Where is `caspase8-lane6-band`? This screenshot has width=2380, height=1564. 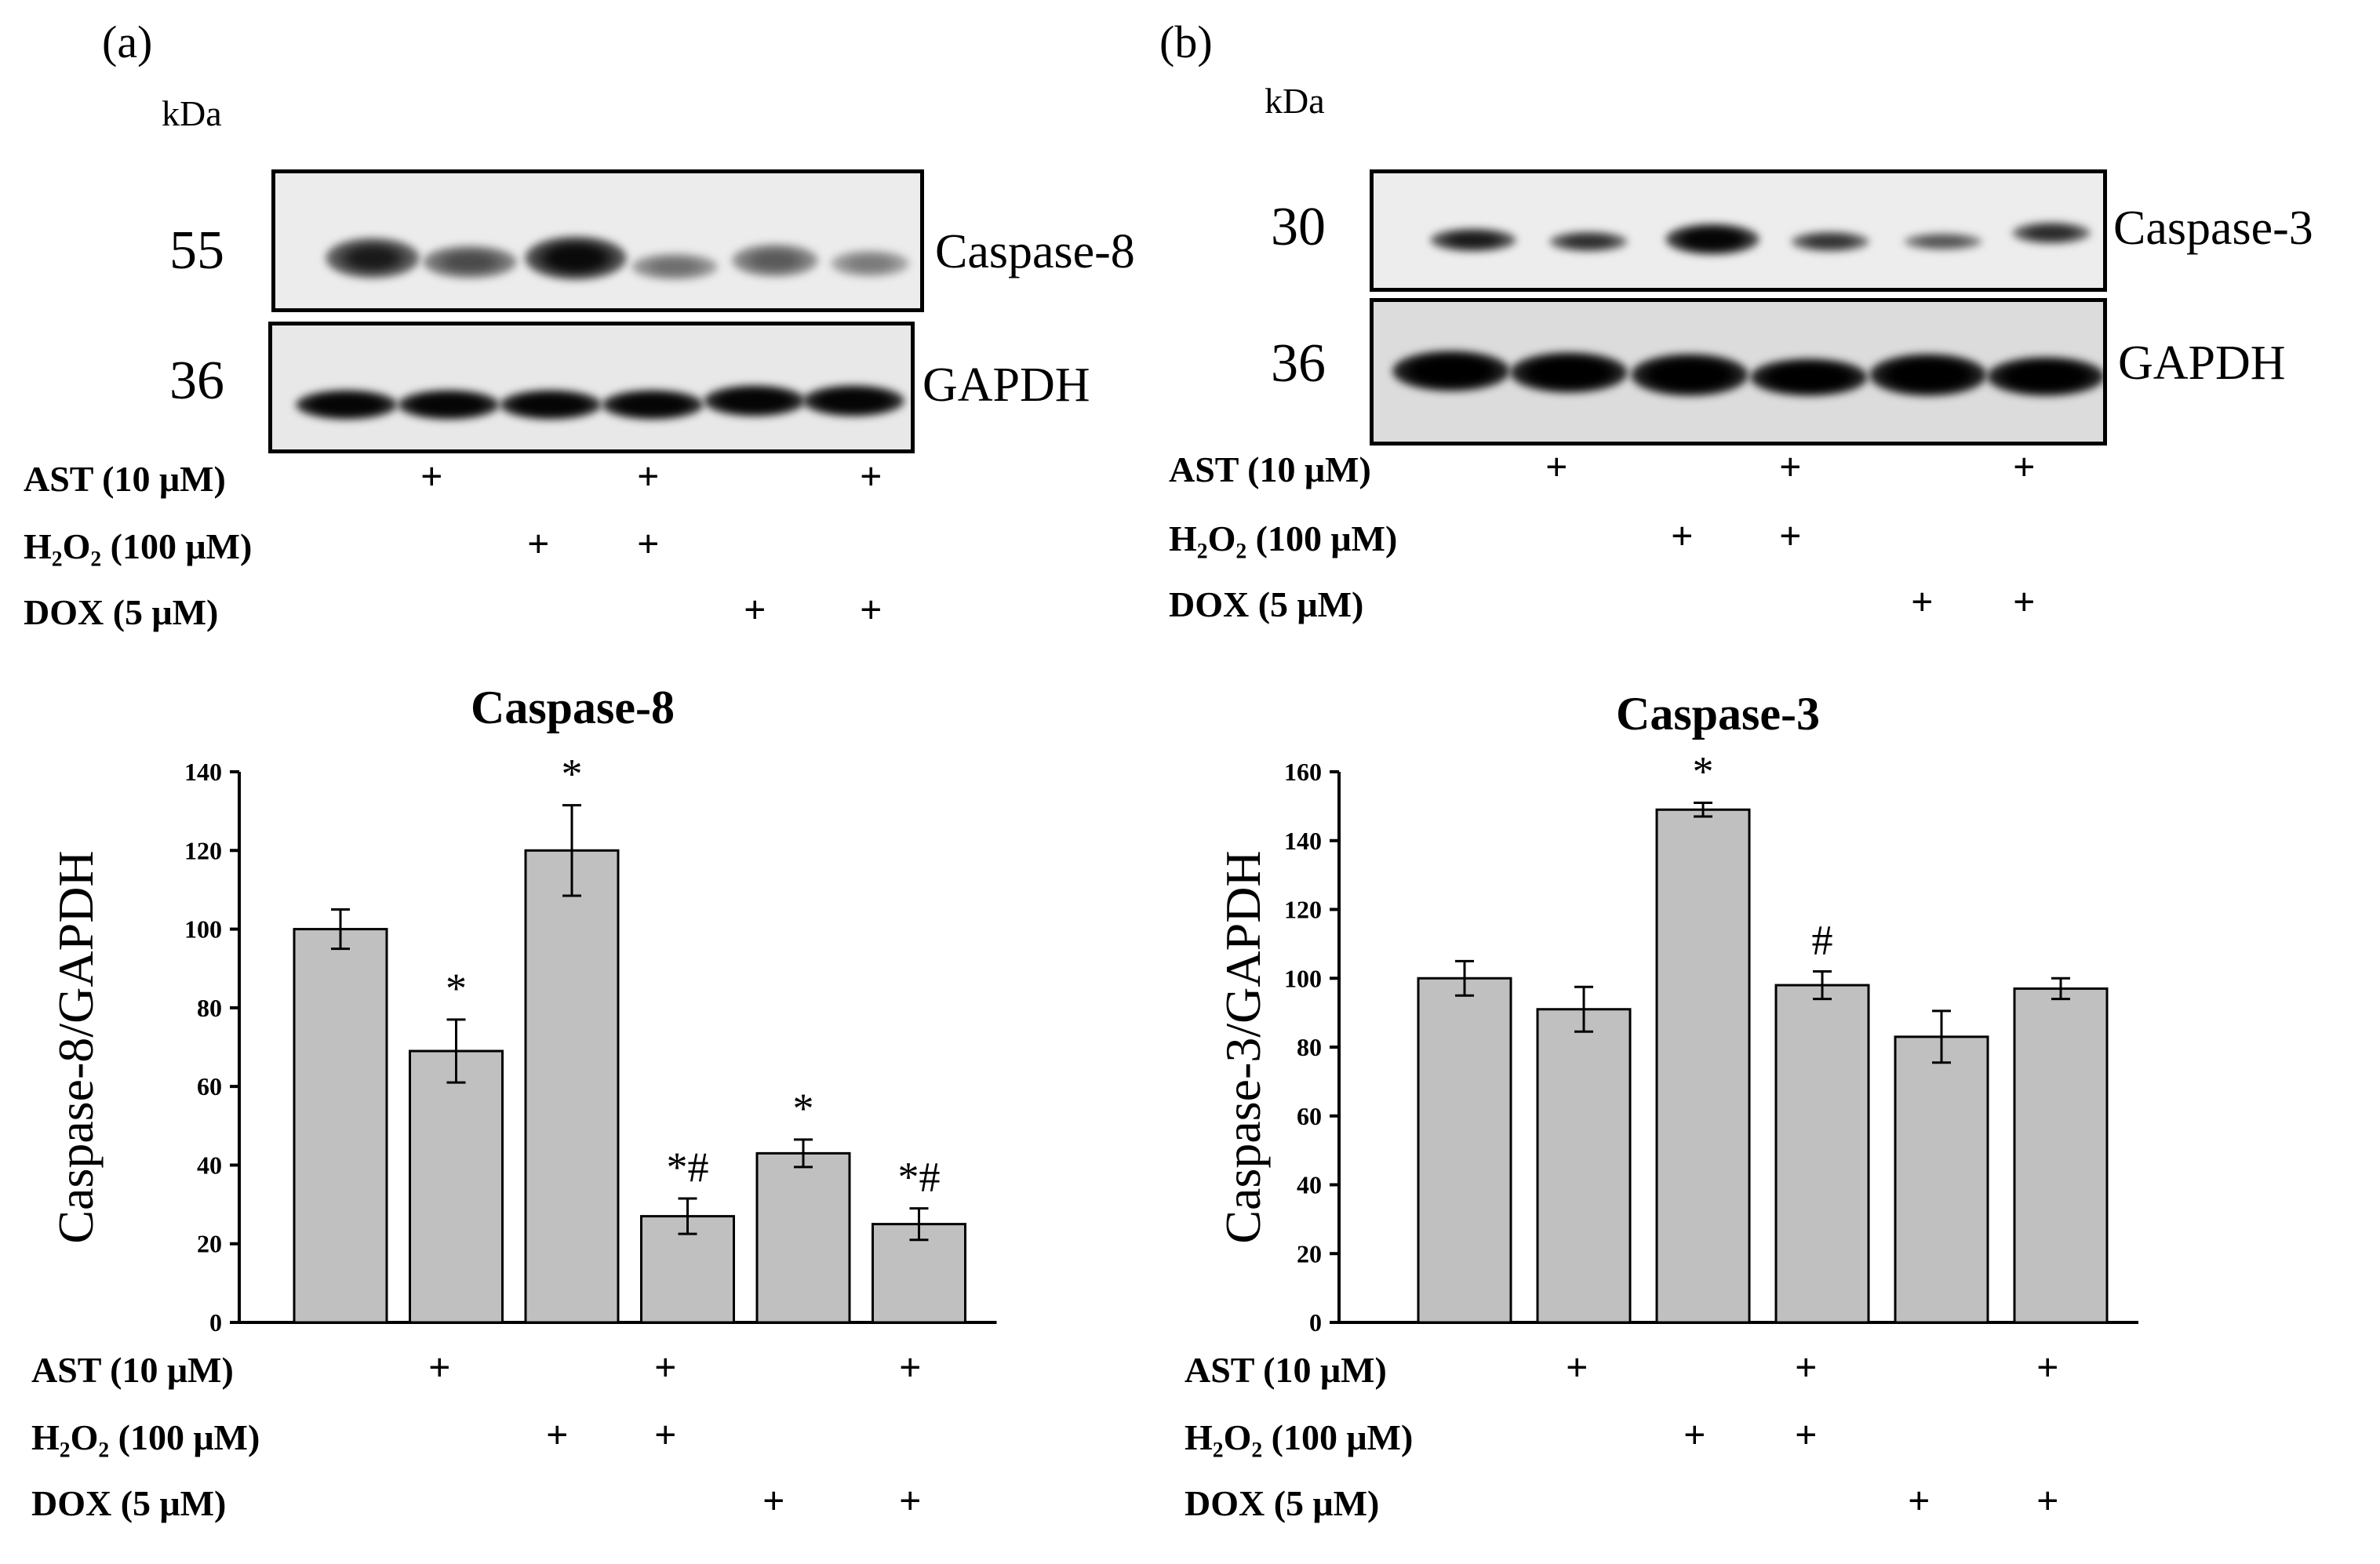
caspase8-lane6-band is located at coordinates (870, 263).